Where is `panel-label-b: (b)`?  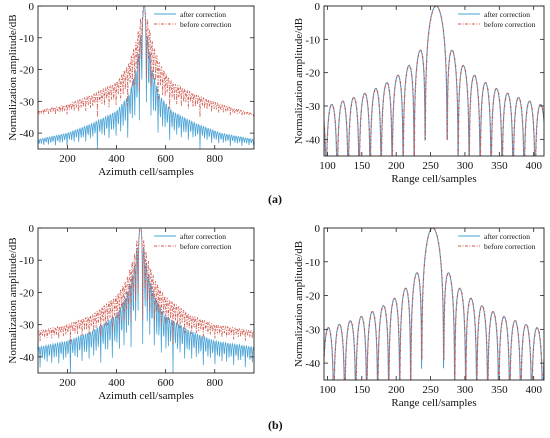
panel-label-b: (b) is located at coordinates (275, 425).